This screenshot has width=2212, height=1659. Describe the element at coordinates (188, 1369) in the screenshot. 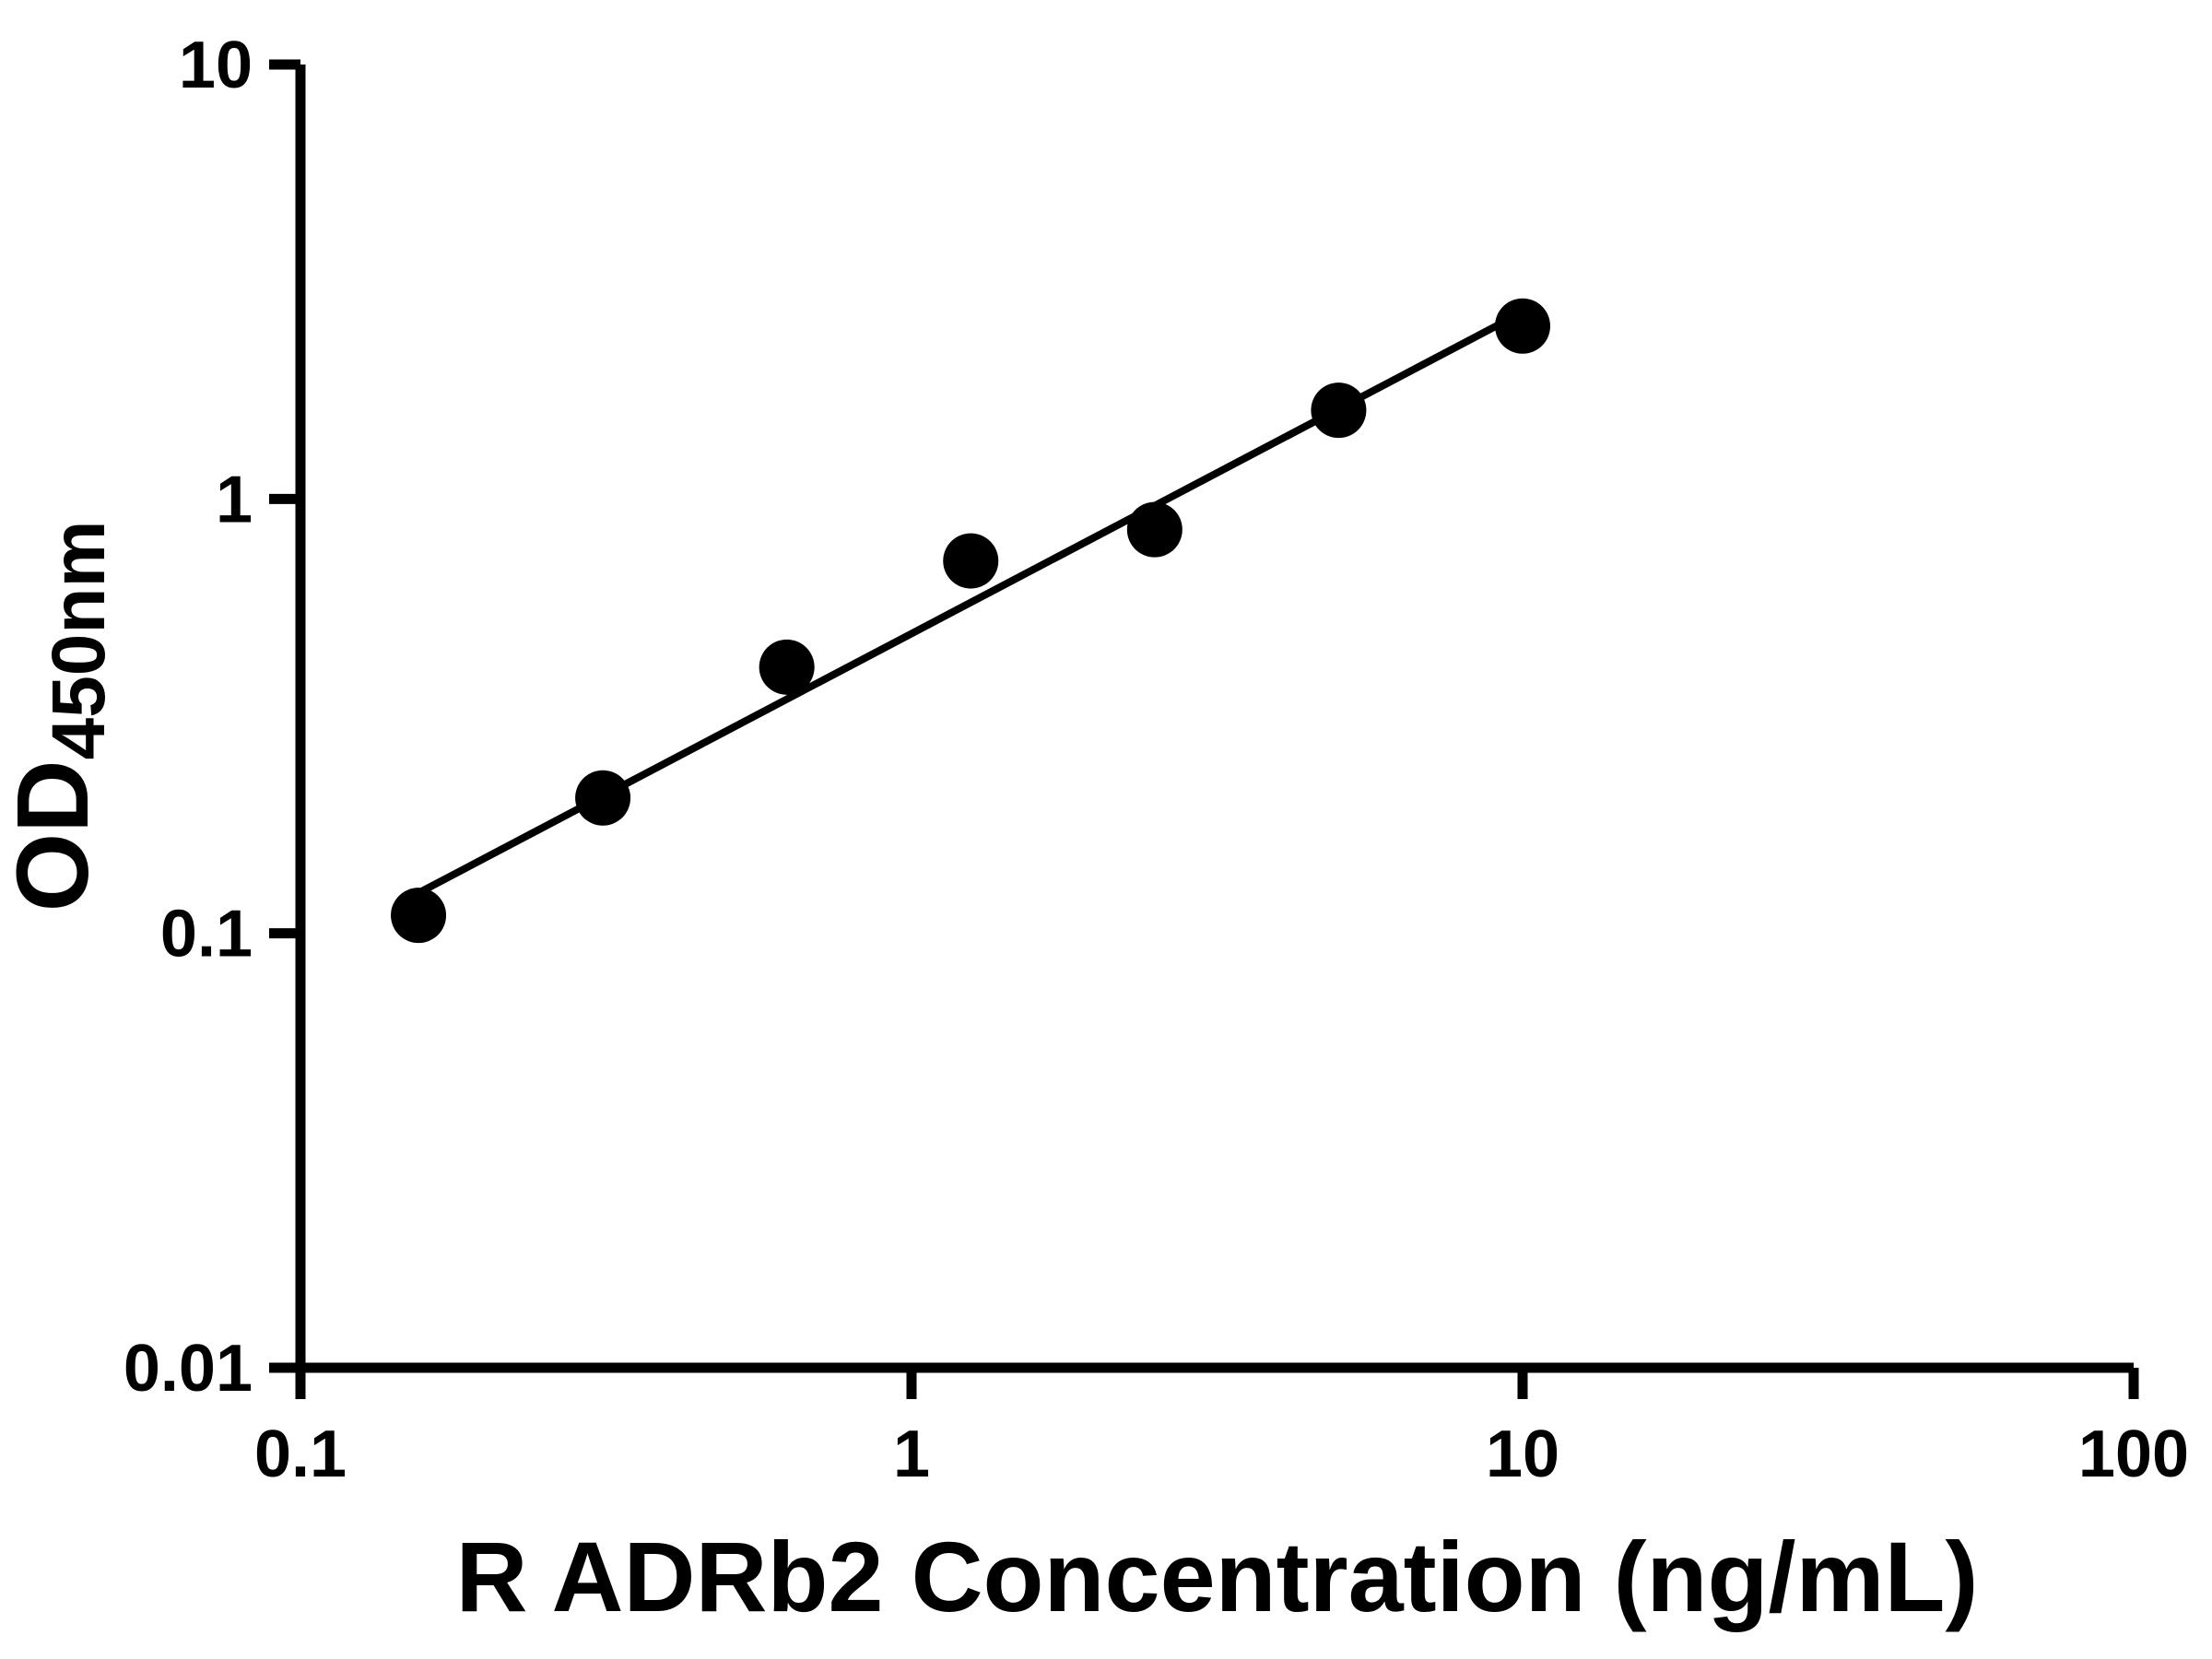

I see `y-tick-label: 0.01` at that location.